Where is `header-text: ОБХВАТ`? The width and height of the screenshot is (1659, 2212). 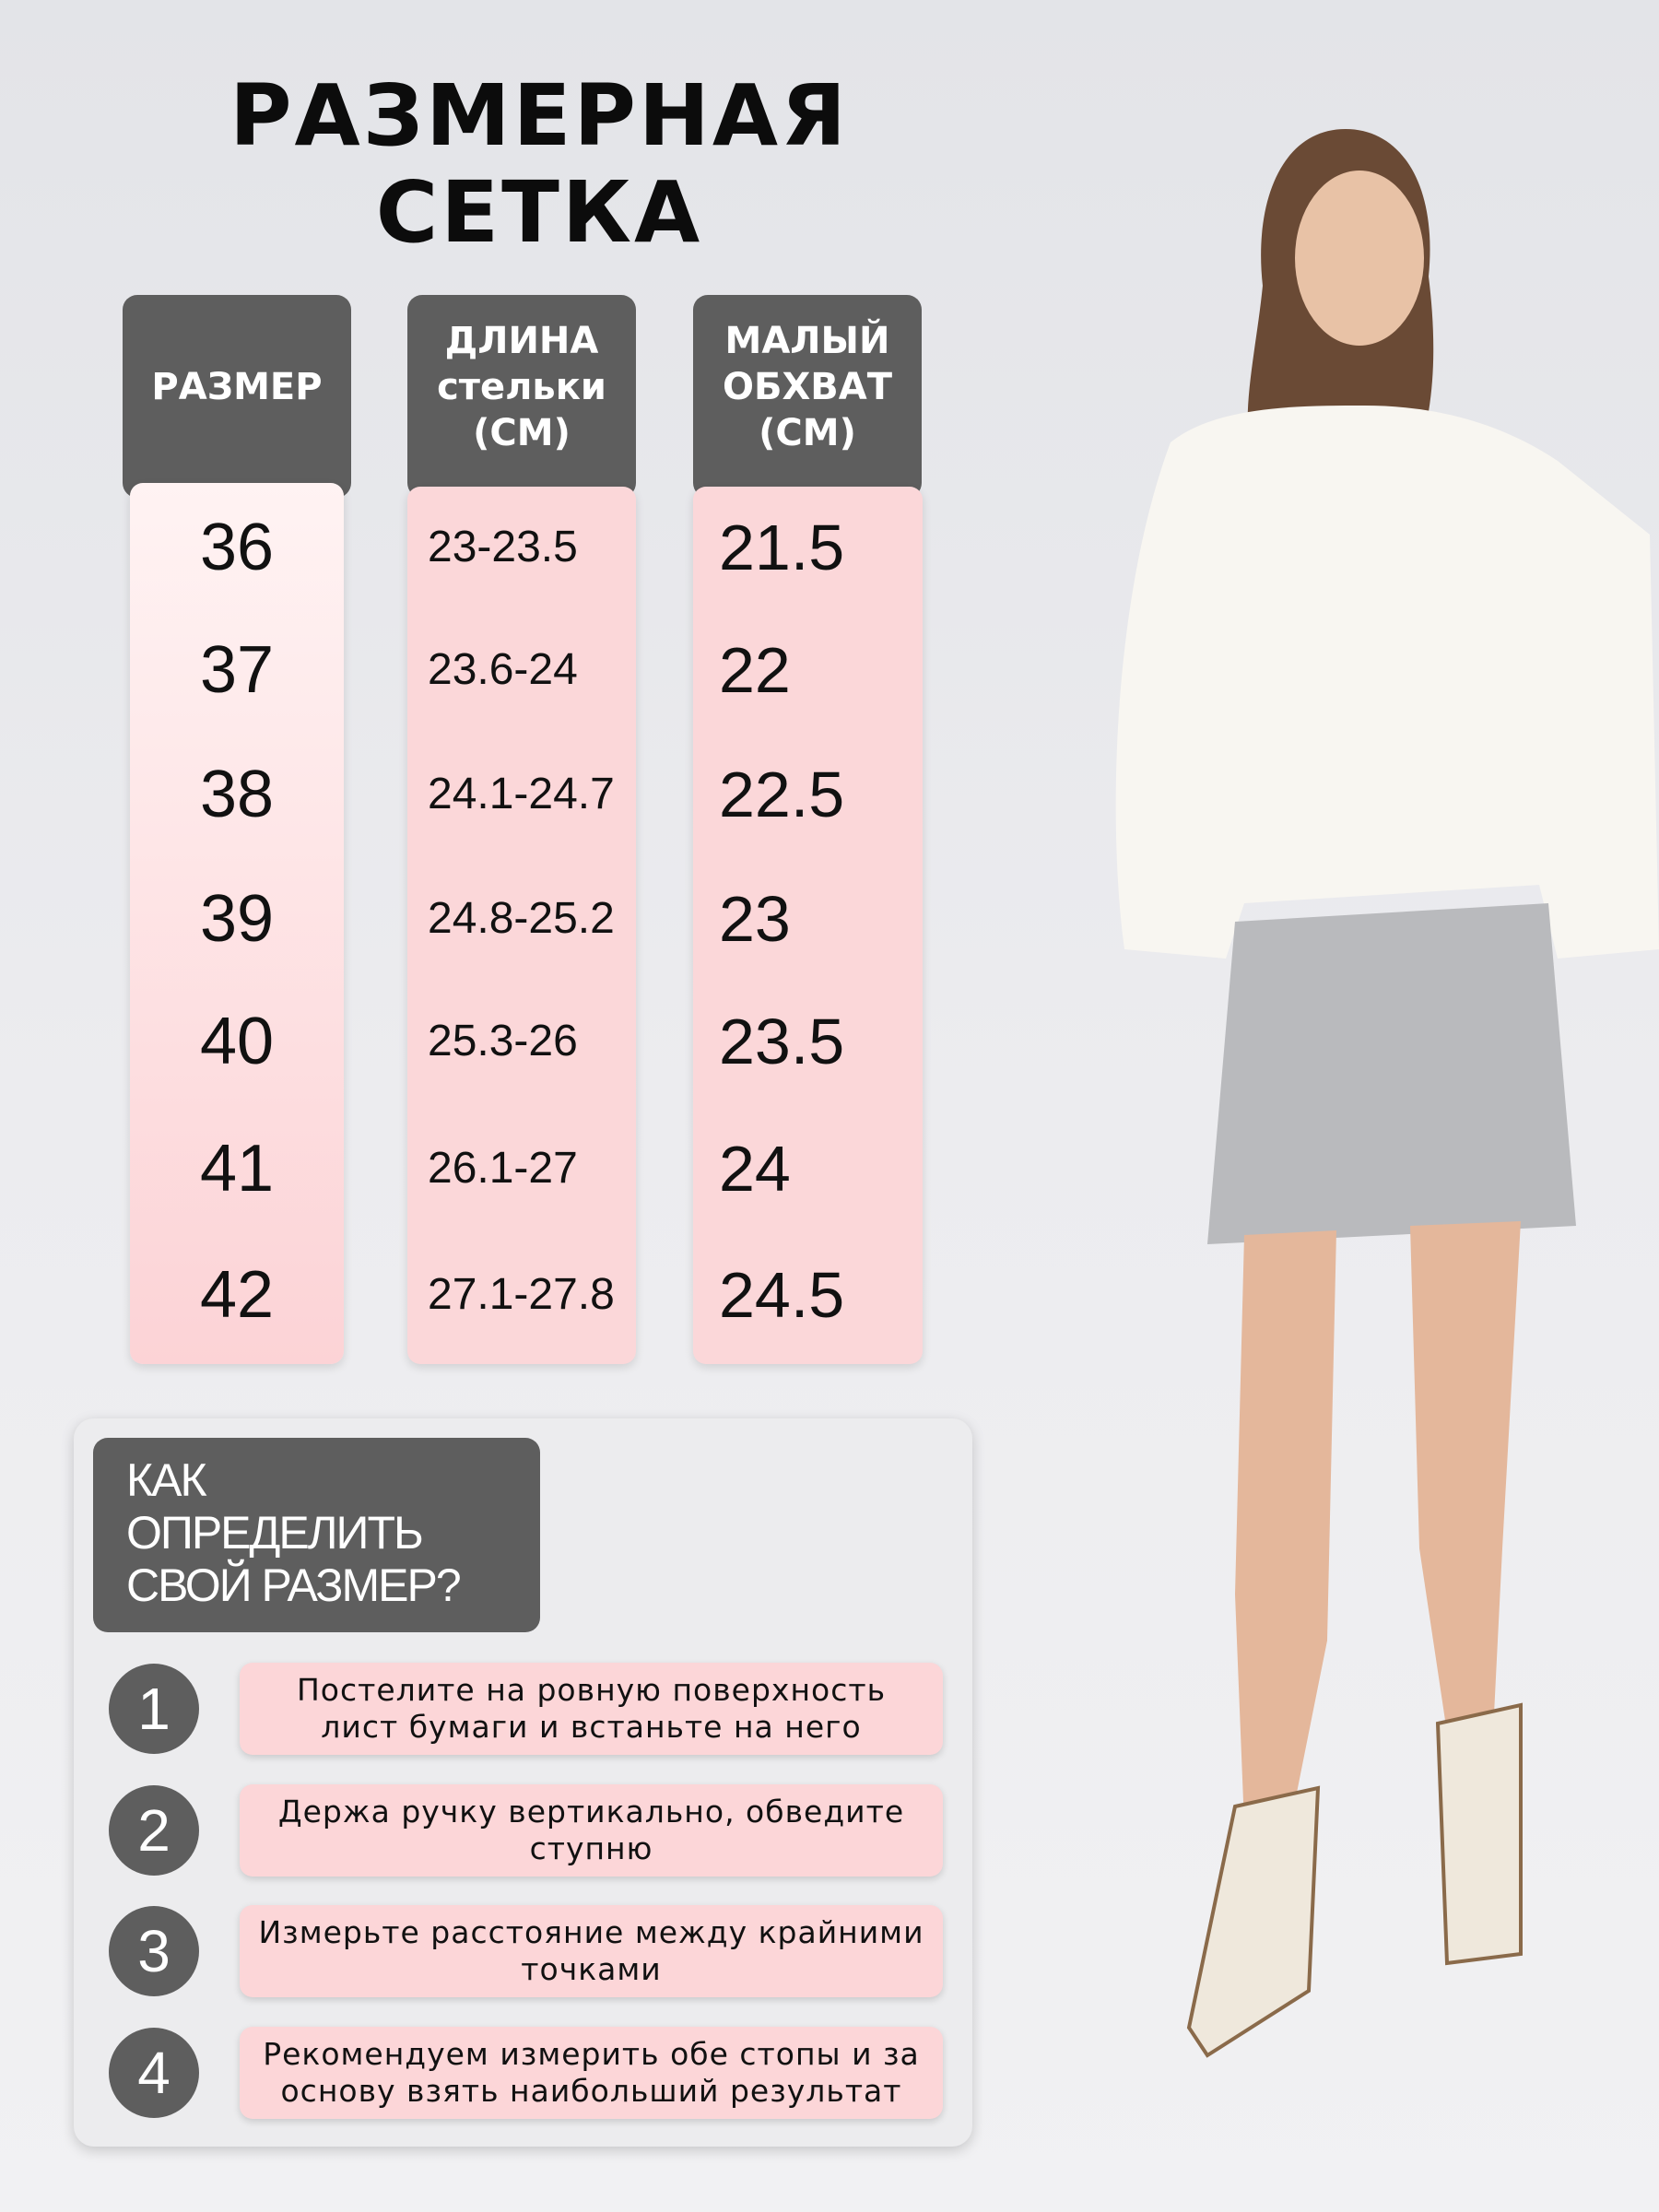
header-text: ОБХВАТ is located at coordinates (807, 387).